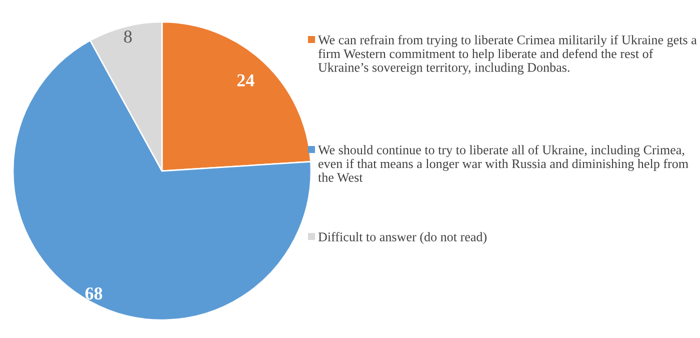  What do you see at coordinates (245, 80) in the screenshot?
I see `data-label: 24` at bounding box center [245, 80].